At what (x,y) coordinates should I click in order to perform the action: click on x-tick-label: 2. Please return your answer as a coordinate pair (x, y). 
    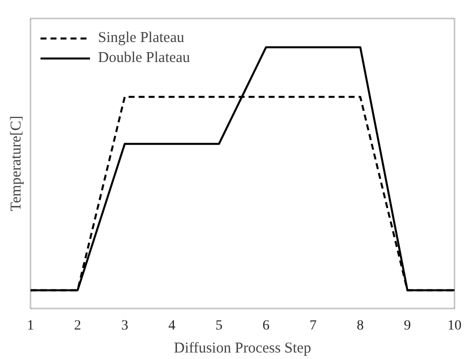
    Looking at the image, I should click on (78, 326).